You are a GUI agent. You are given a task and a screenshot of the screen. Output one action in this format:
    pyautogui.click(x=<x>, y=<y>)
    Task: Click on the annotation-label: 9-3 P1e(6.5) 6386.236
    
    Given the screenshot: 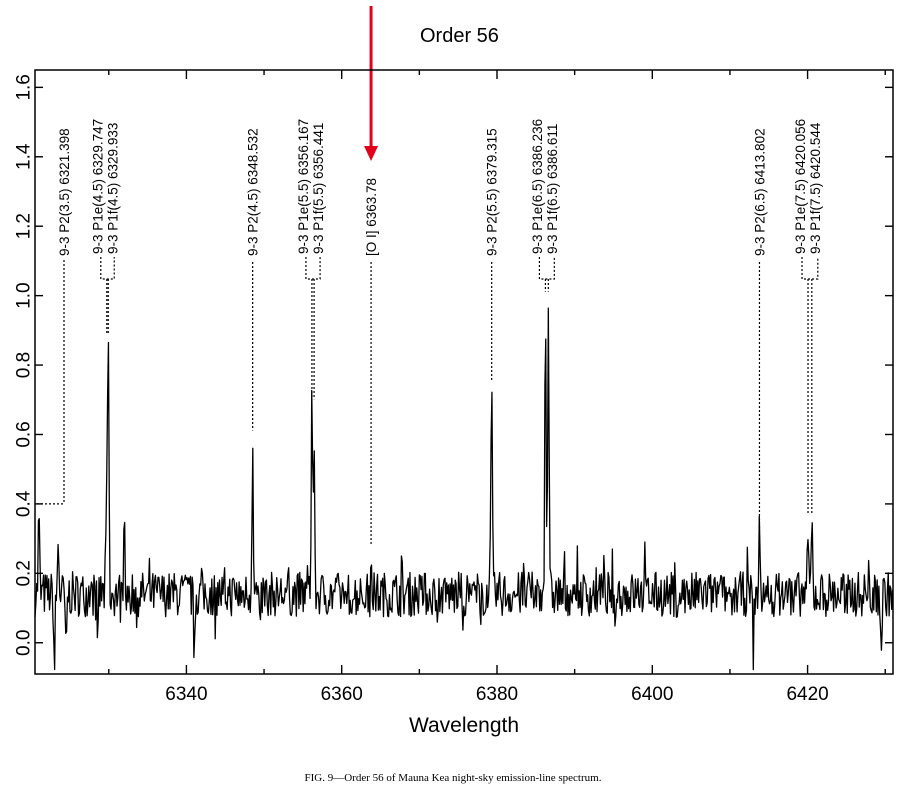 What is the action you would take?
    pyautogui.click(x=537, y=186)
    